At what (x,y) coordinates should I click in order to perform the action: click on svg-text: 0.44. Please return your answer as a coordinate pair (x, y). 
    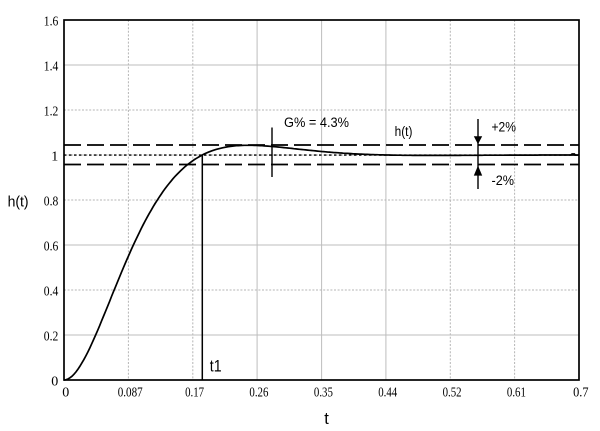
    Looking at the image, I should click on (387, 393).